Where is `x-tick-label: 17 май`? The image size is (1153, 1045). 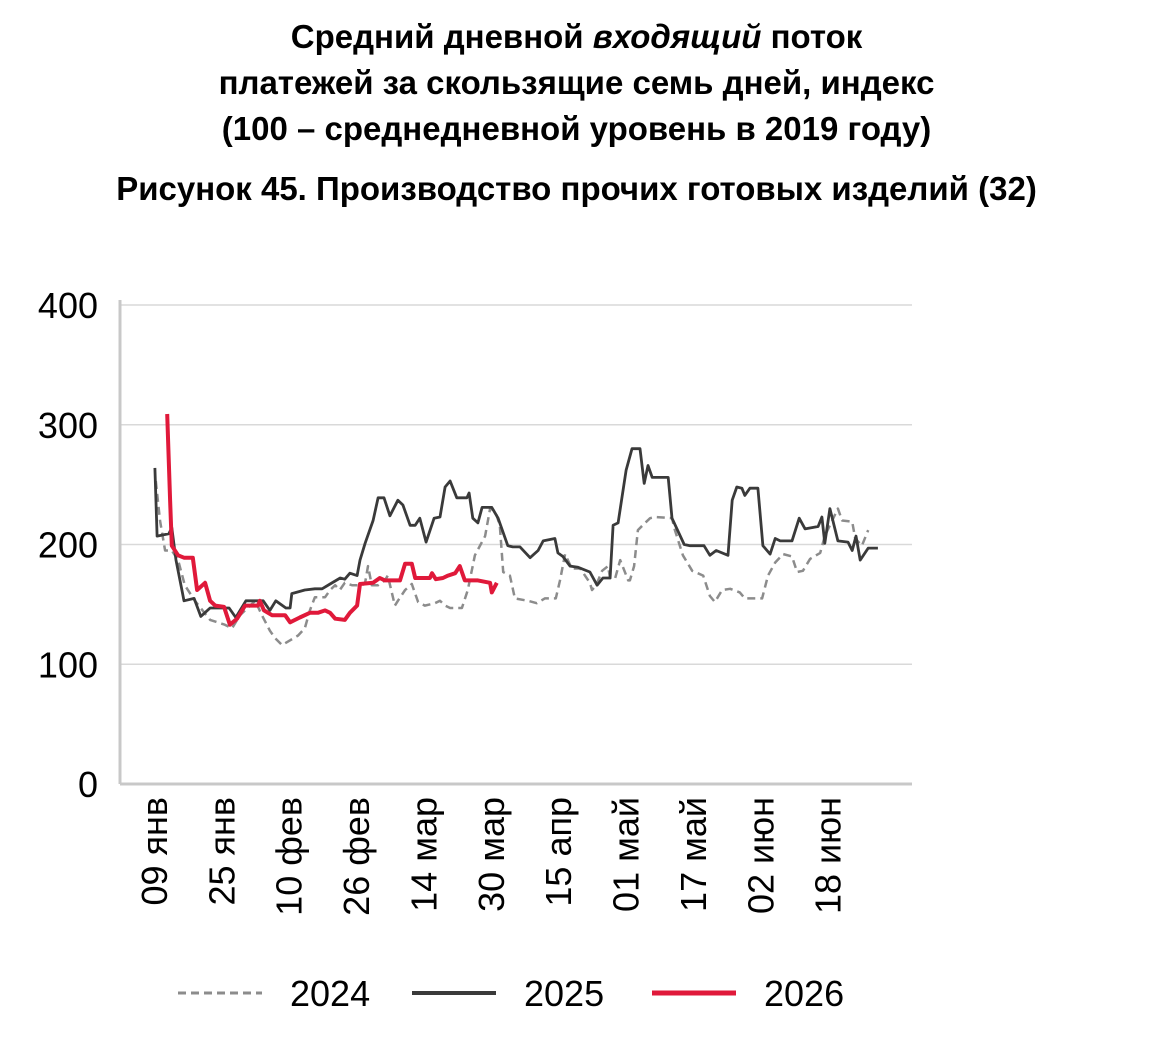
x-tick-label: 17 май is located at coordinates (693, 854).